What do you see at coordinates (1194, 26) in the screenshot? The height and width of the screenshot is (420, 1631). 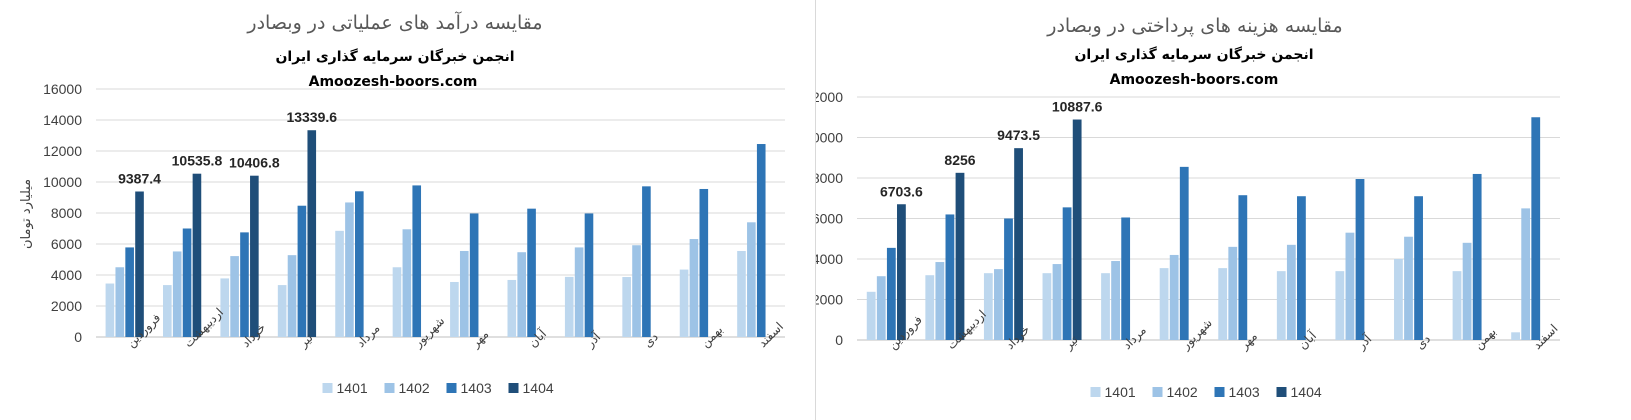 I see `chart-title: مقایسه هزینه های پرداختی در وبصادر` at bounding box center [1194, 26].